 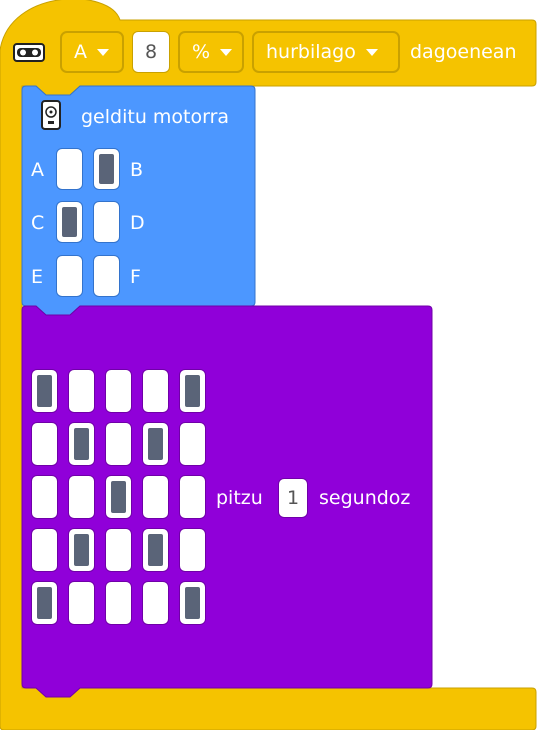 What do you see at coordinates (137, 170) in the screenshot?
I see `port-label-b: B` at bounding box center [137, 170].